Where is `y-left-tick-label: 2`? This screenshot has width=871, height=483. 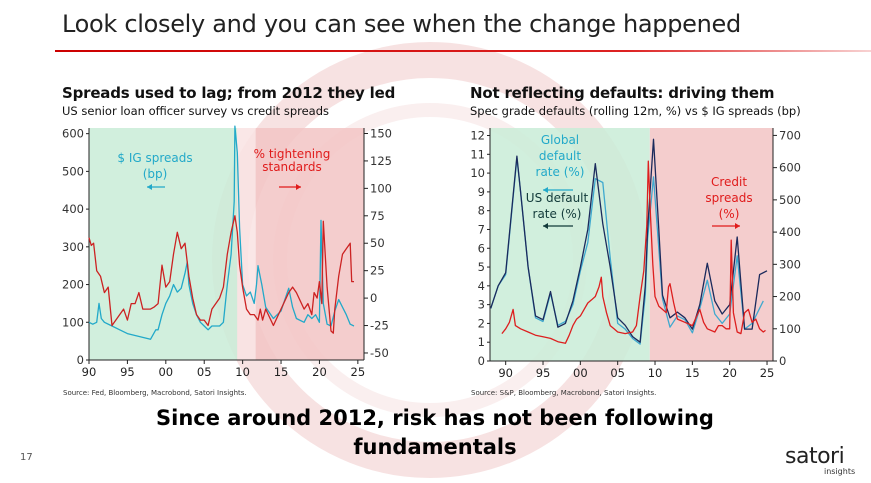 y-left-tick-label: 2 is located at coordinates (481, 323).